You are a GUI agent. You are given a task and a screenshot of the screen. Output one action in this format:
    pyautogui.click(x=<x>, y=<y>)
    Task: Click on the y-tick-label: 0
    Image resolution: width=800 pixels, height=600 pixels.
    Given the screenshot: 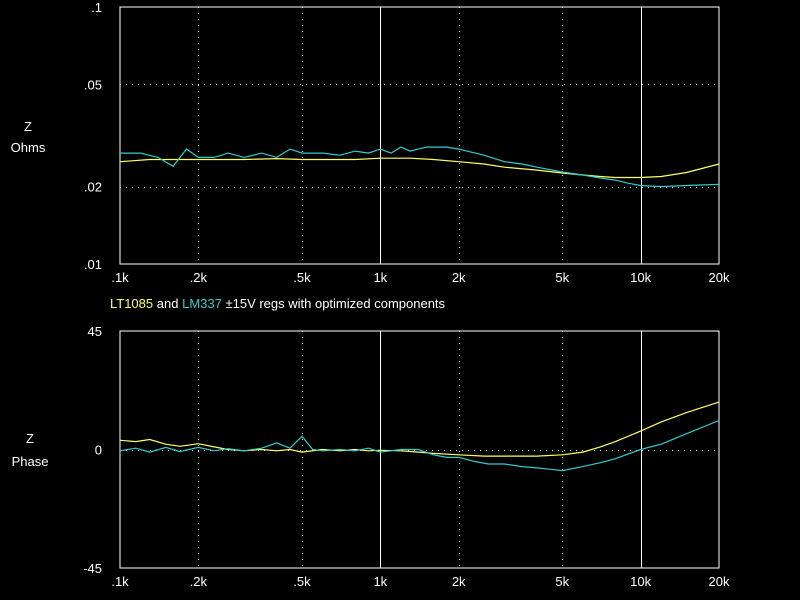 What is the action you would take?
    pyautogui.click(x=98, y=450)
    